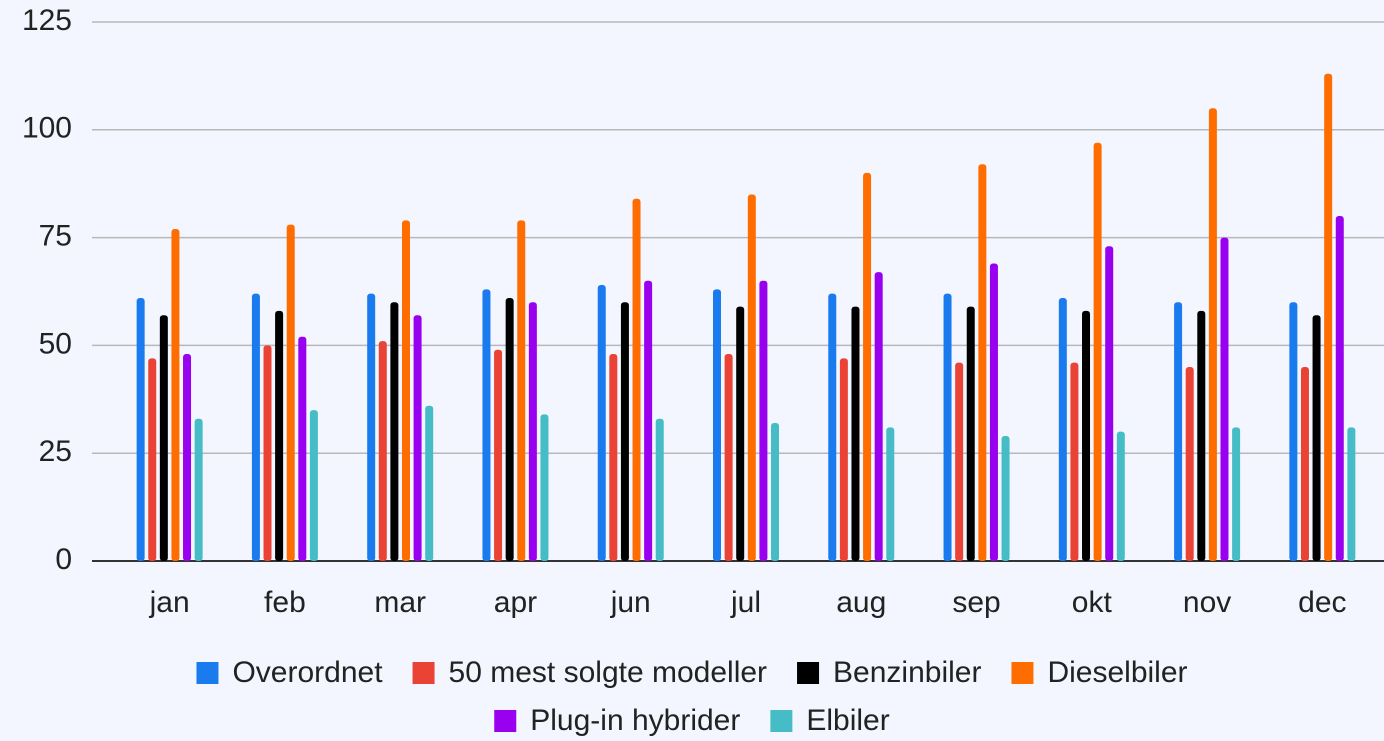 The width and height of the screenshot is (1384, 741). Describe the element at coordinates (63, 559) in the screenshot. I see `y-tick-label: 0` at that location.